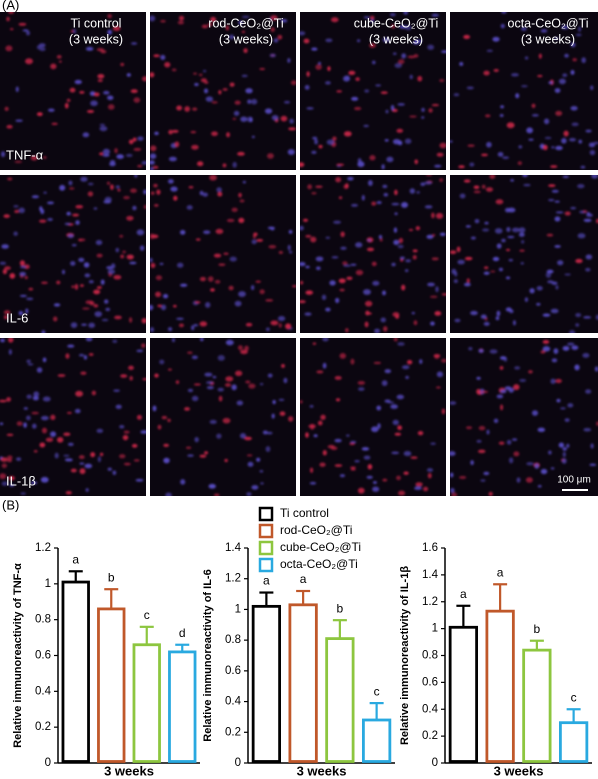 This screenshot has width=598, height=779. What do you see at coordinates (73, 90) in the screenshot?
I see `cells` at bounding box center [73, 90].